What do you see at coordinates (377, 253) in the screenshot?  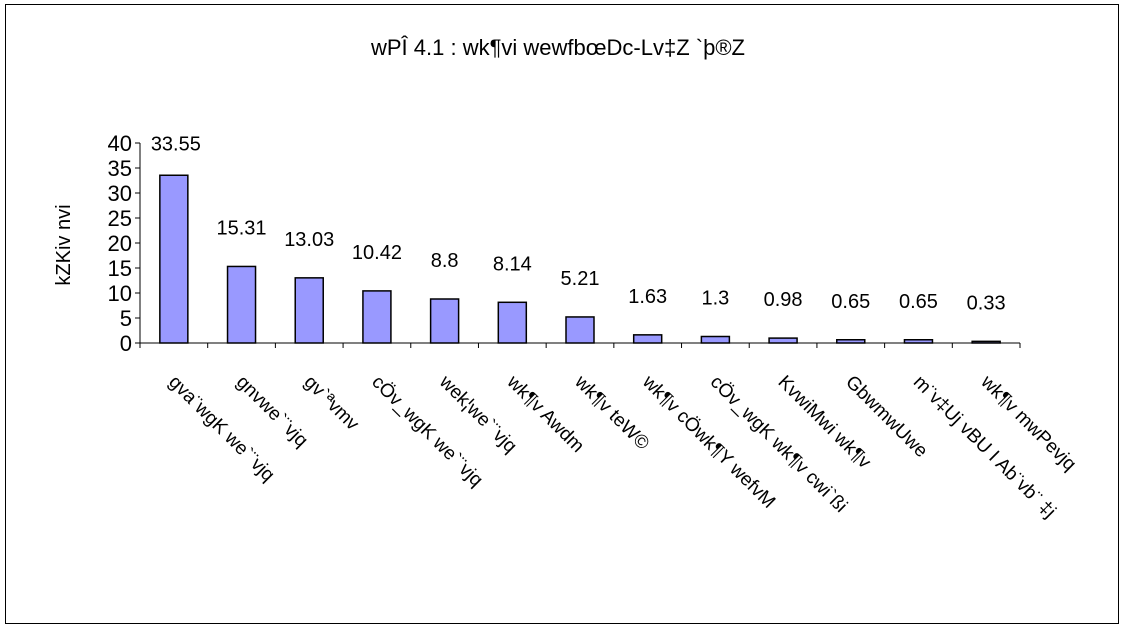 I see `data-label: 10.42` at bounding box center [377, 253].